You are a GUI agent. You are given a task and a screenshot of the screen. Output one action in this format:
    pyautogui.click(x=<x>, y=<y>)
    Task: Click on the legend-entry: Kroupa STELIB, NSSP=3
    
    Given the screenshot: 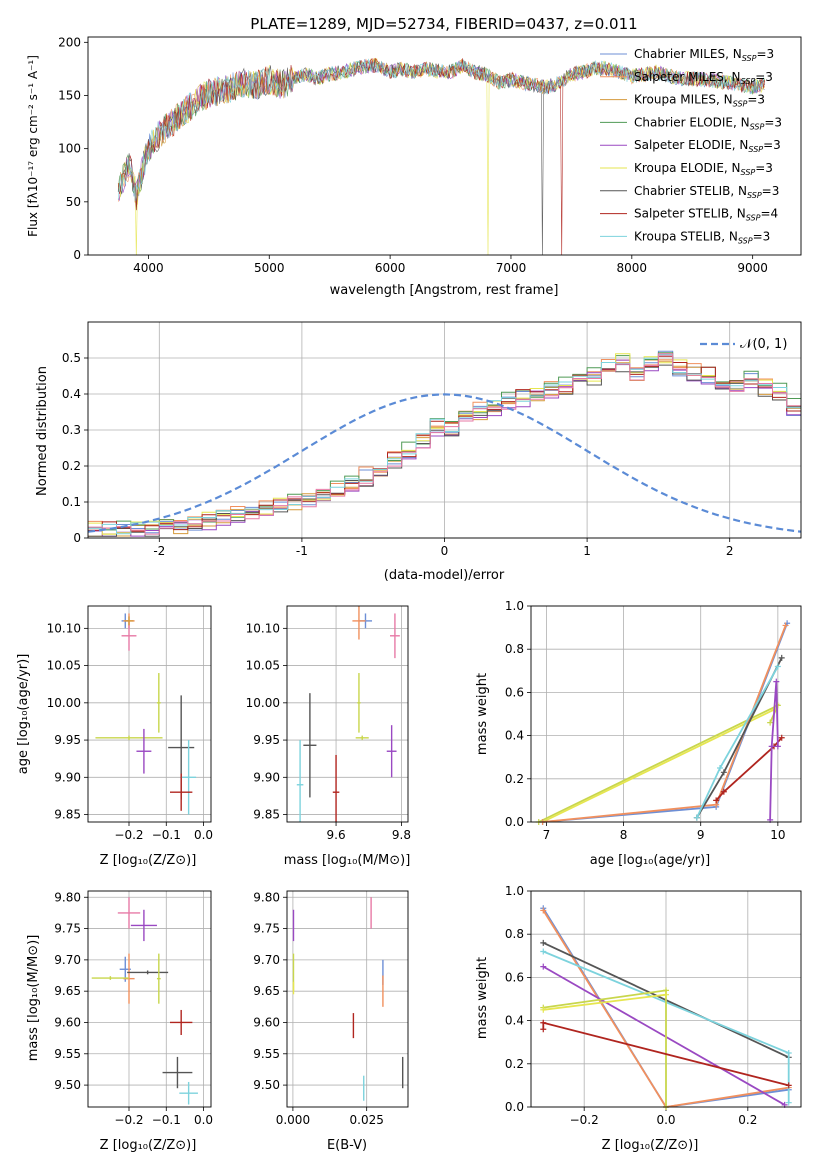 What is the action you would take?
    pyautogui.click(x=702, y=237)
    